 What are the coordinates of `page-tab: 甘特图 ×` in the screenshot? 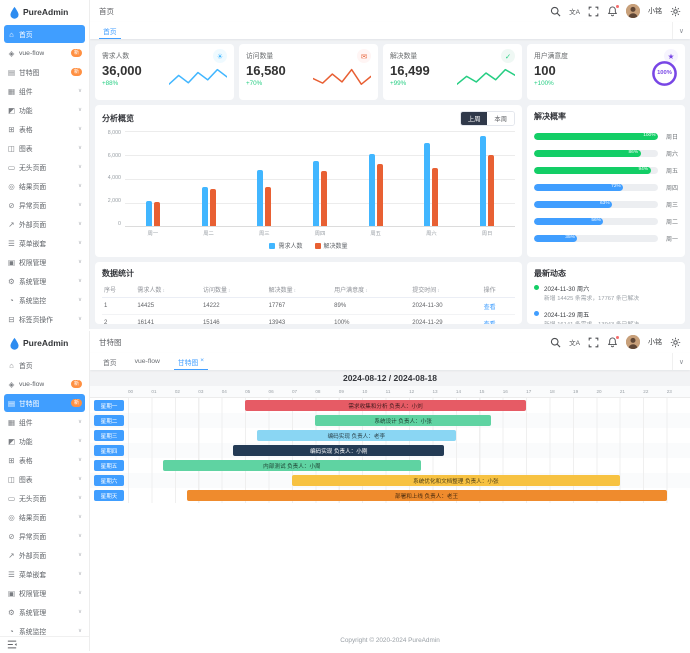 It's located at (191, 361).